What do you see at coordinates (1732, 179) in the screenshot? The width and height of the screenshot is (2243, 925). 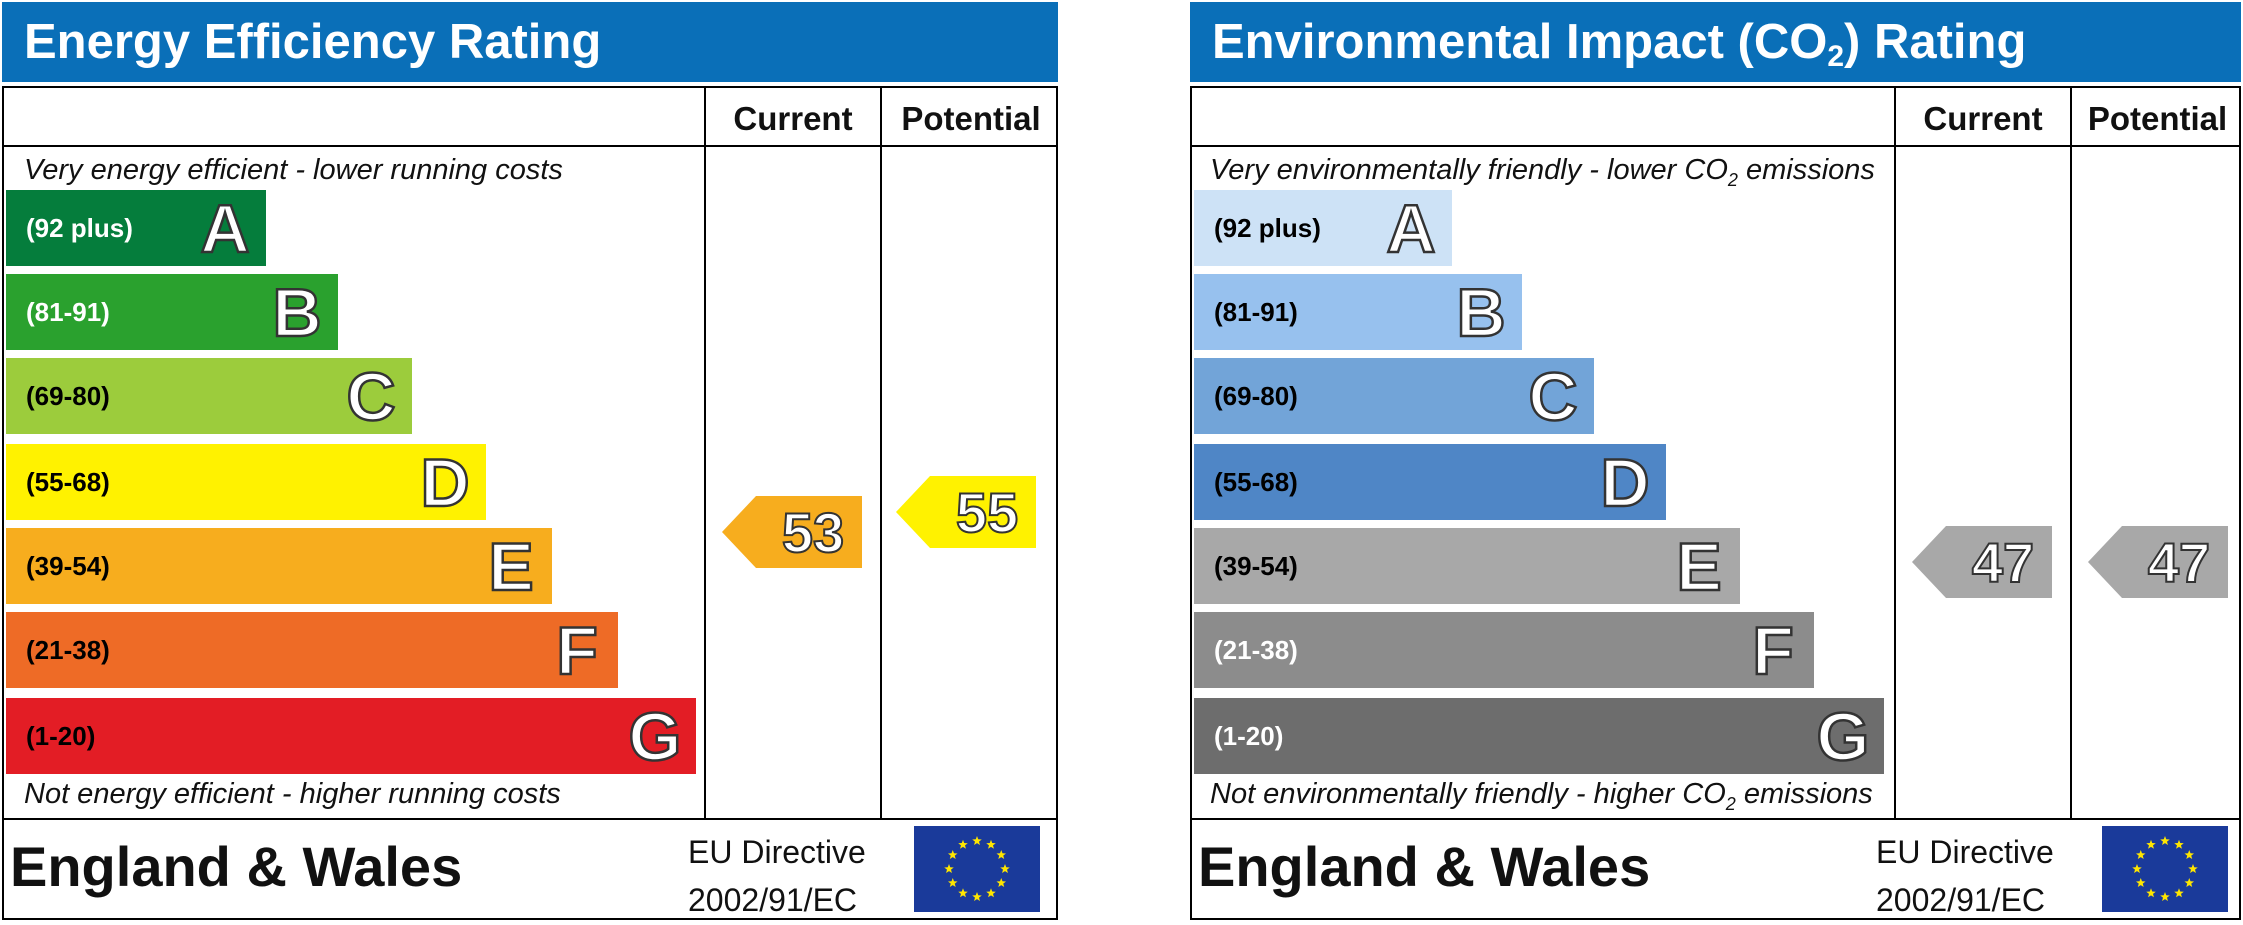 I see `top-note-sub: 2` at bounding box center [1732, 179].